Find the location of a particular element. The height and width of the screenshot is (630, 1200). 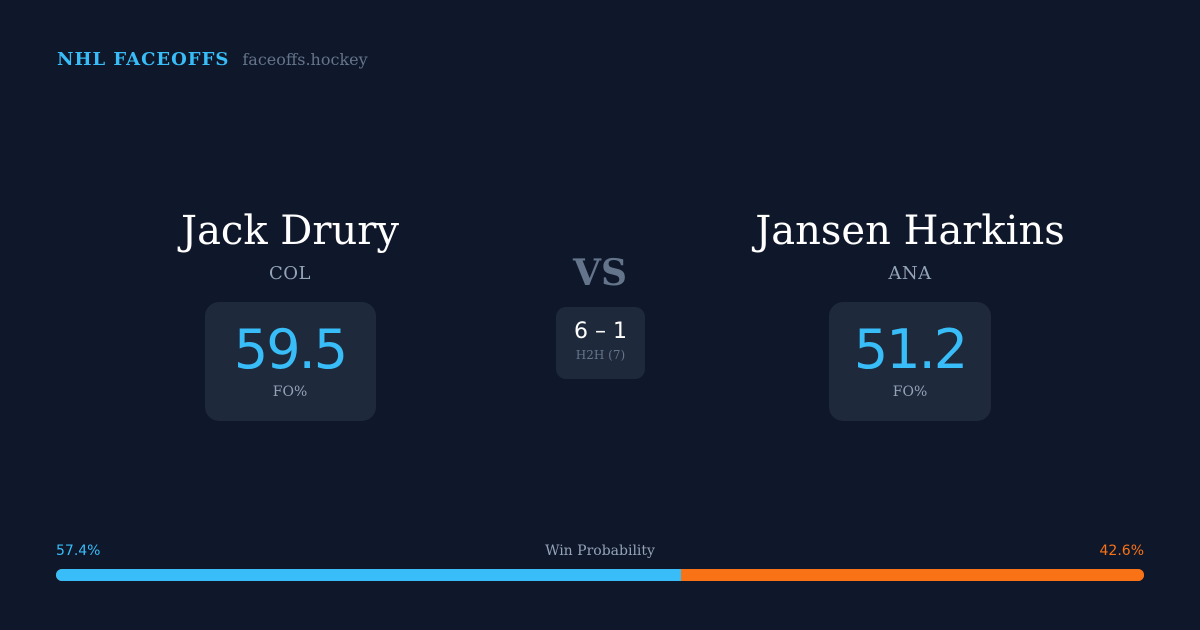

brand-name: NHL FACEOFFS is located at coordinates (143, 59).